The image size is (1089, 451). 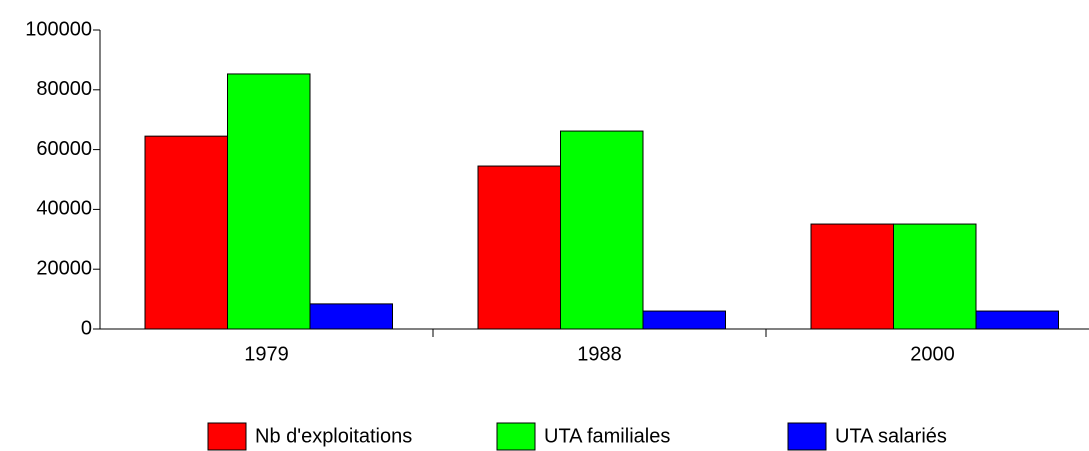 I want to click on x-tick-label: 1979, so click(x=266, y=354).